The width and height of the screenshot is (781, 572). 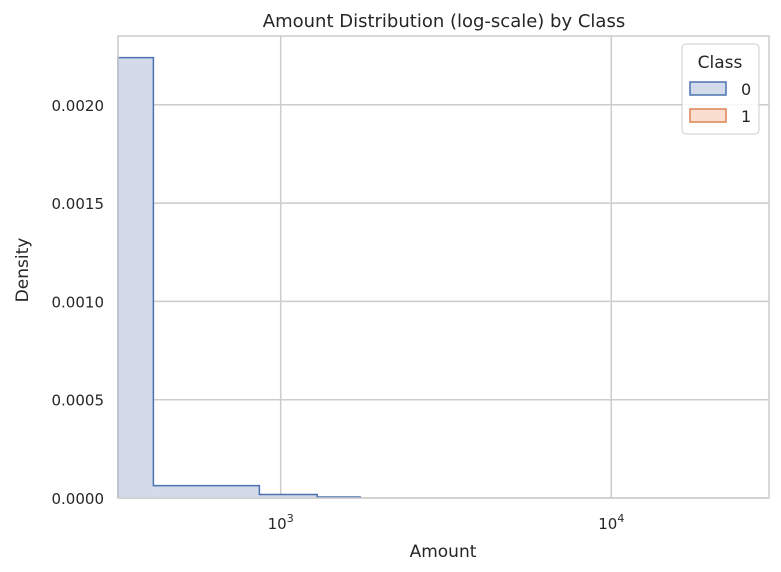 What do you see at coordinates (23, 270) in the screenshot?
I see `y-axis-label: Density` at bounding box center [23, 270].